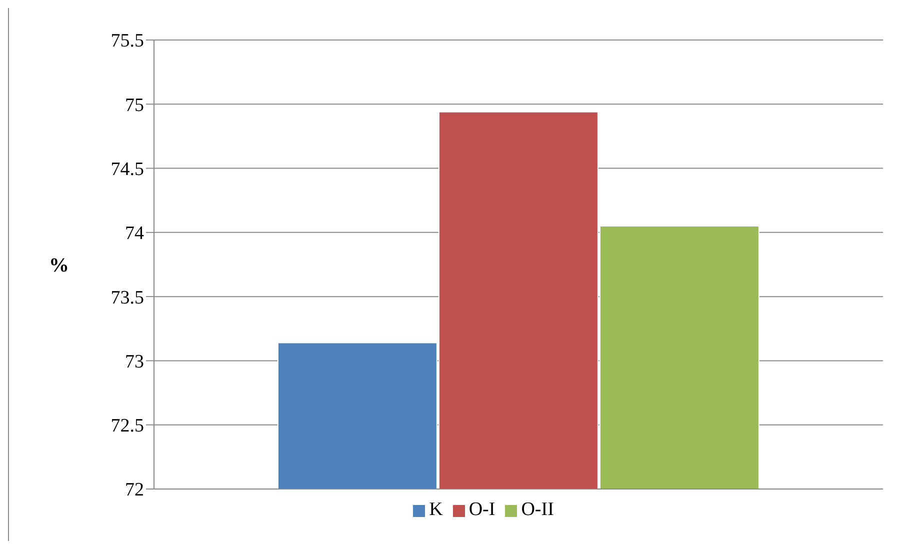 This screenshot has width=899, height=549. What do you see at coordinates (436, 509) in the screenshot?
I see `legend-label: K` at bounding box center [436, 509].